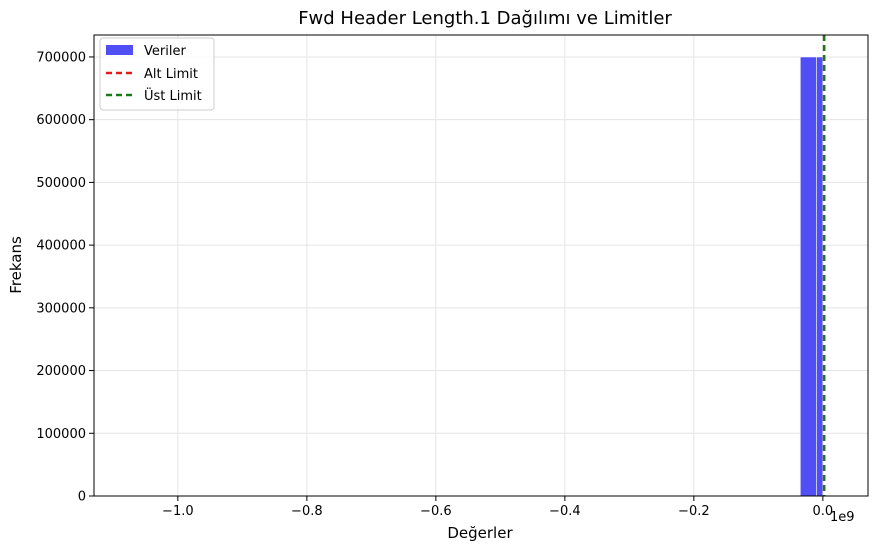 Image resolution: width=878 pixels, height=551 pixels. What do you see at coordinates (16, 265) in the screenshot?
I see `y-axis-label: Frekans` at bounding box center [16, 265].